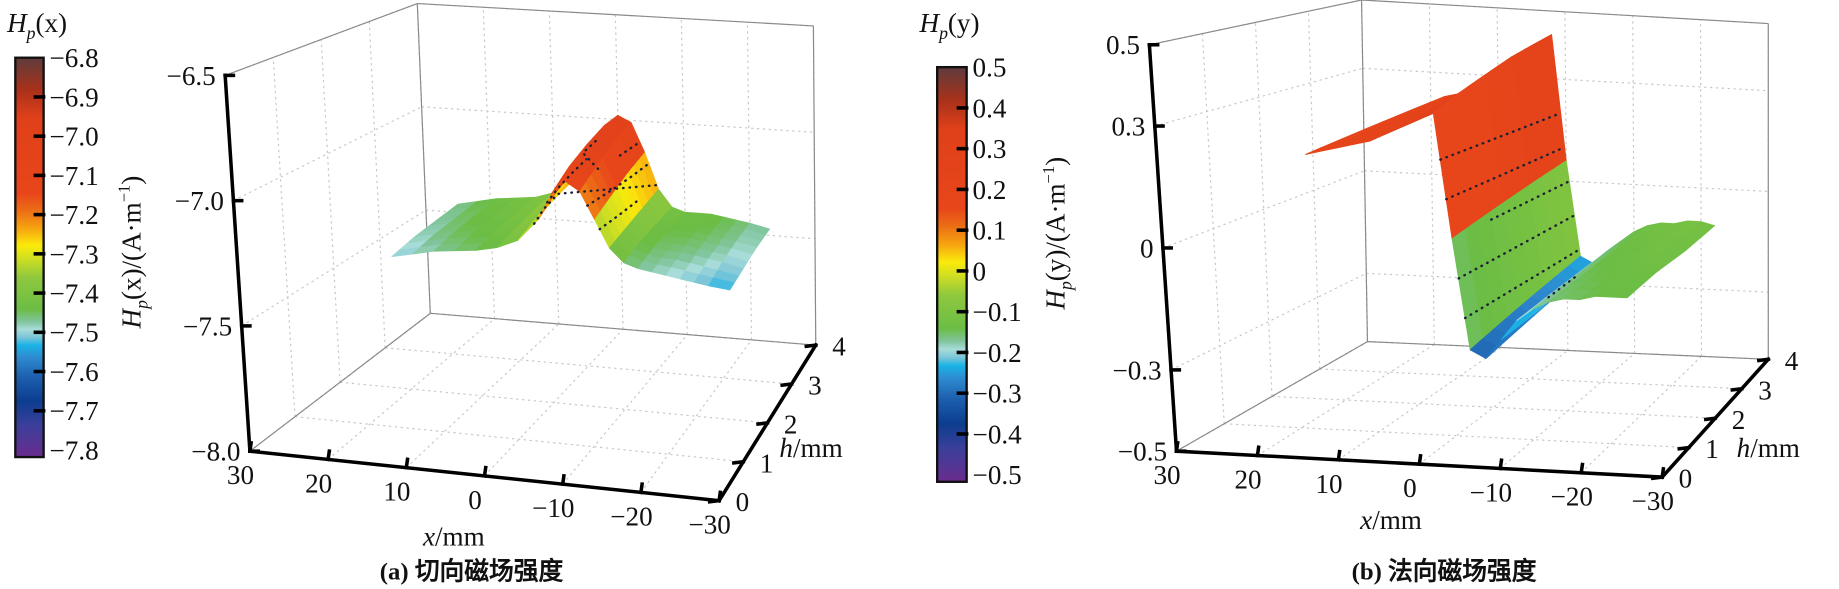 The width and height of the screenshot is (1839, 589). I want to click on h-tick-label: 3, so click(815, 386).